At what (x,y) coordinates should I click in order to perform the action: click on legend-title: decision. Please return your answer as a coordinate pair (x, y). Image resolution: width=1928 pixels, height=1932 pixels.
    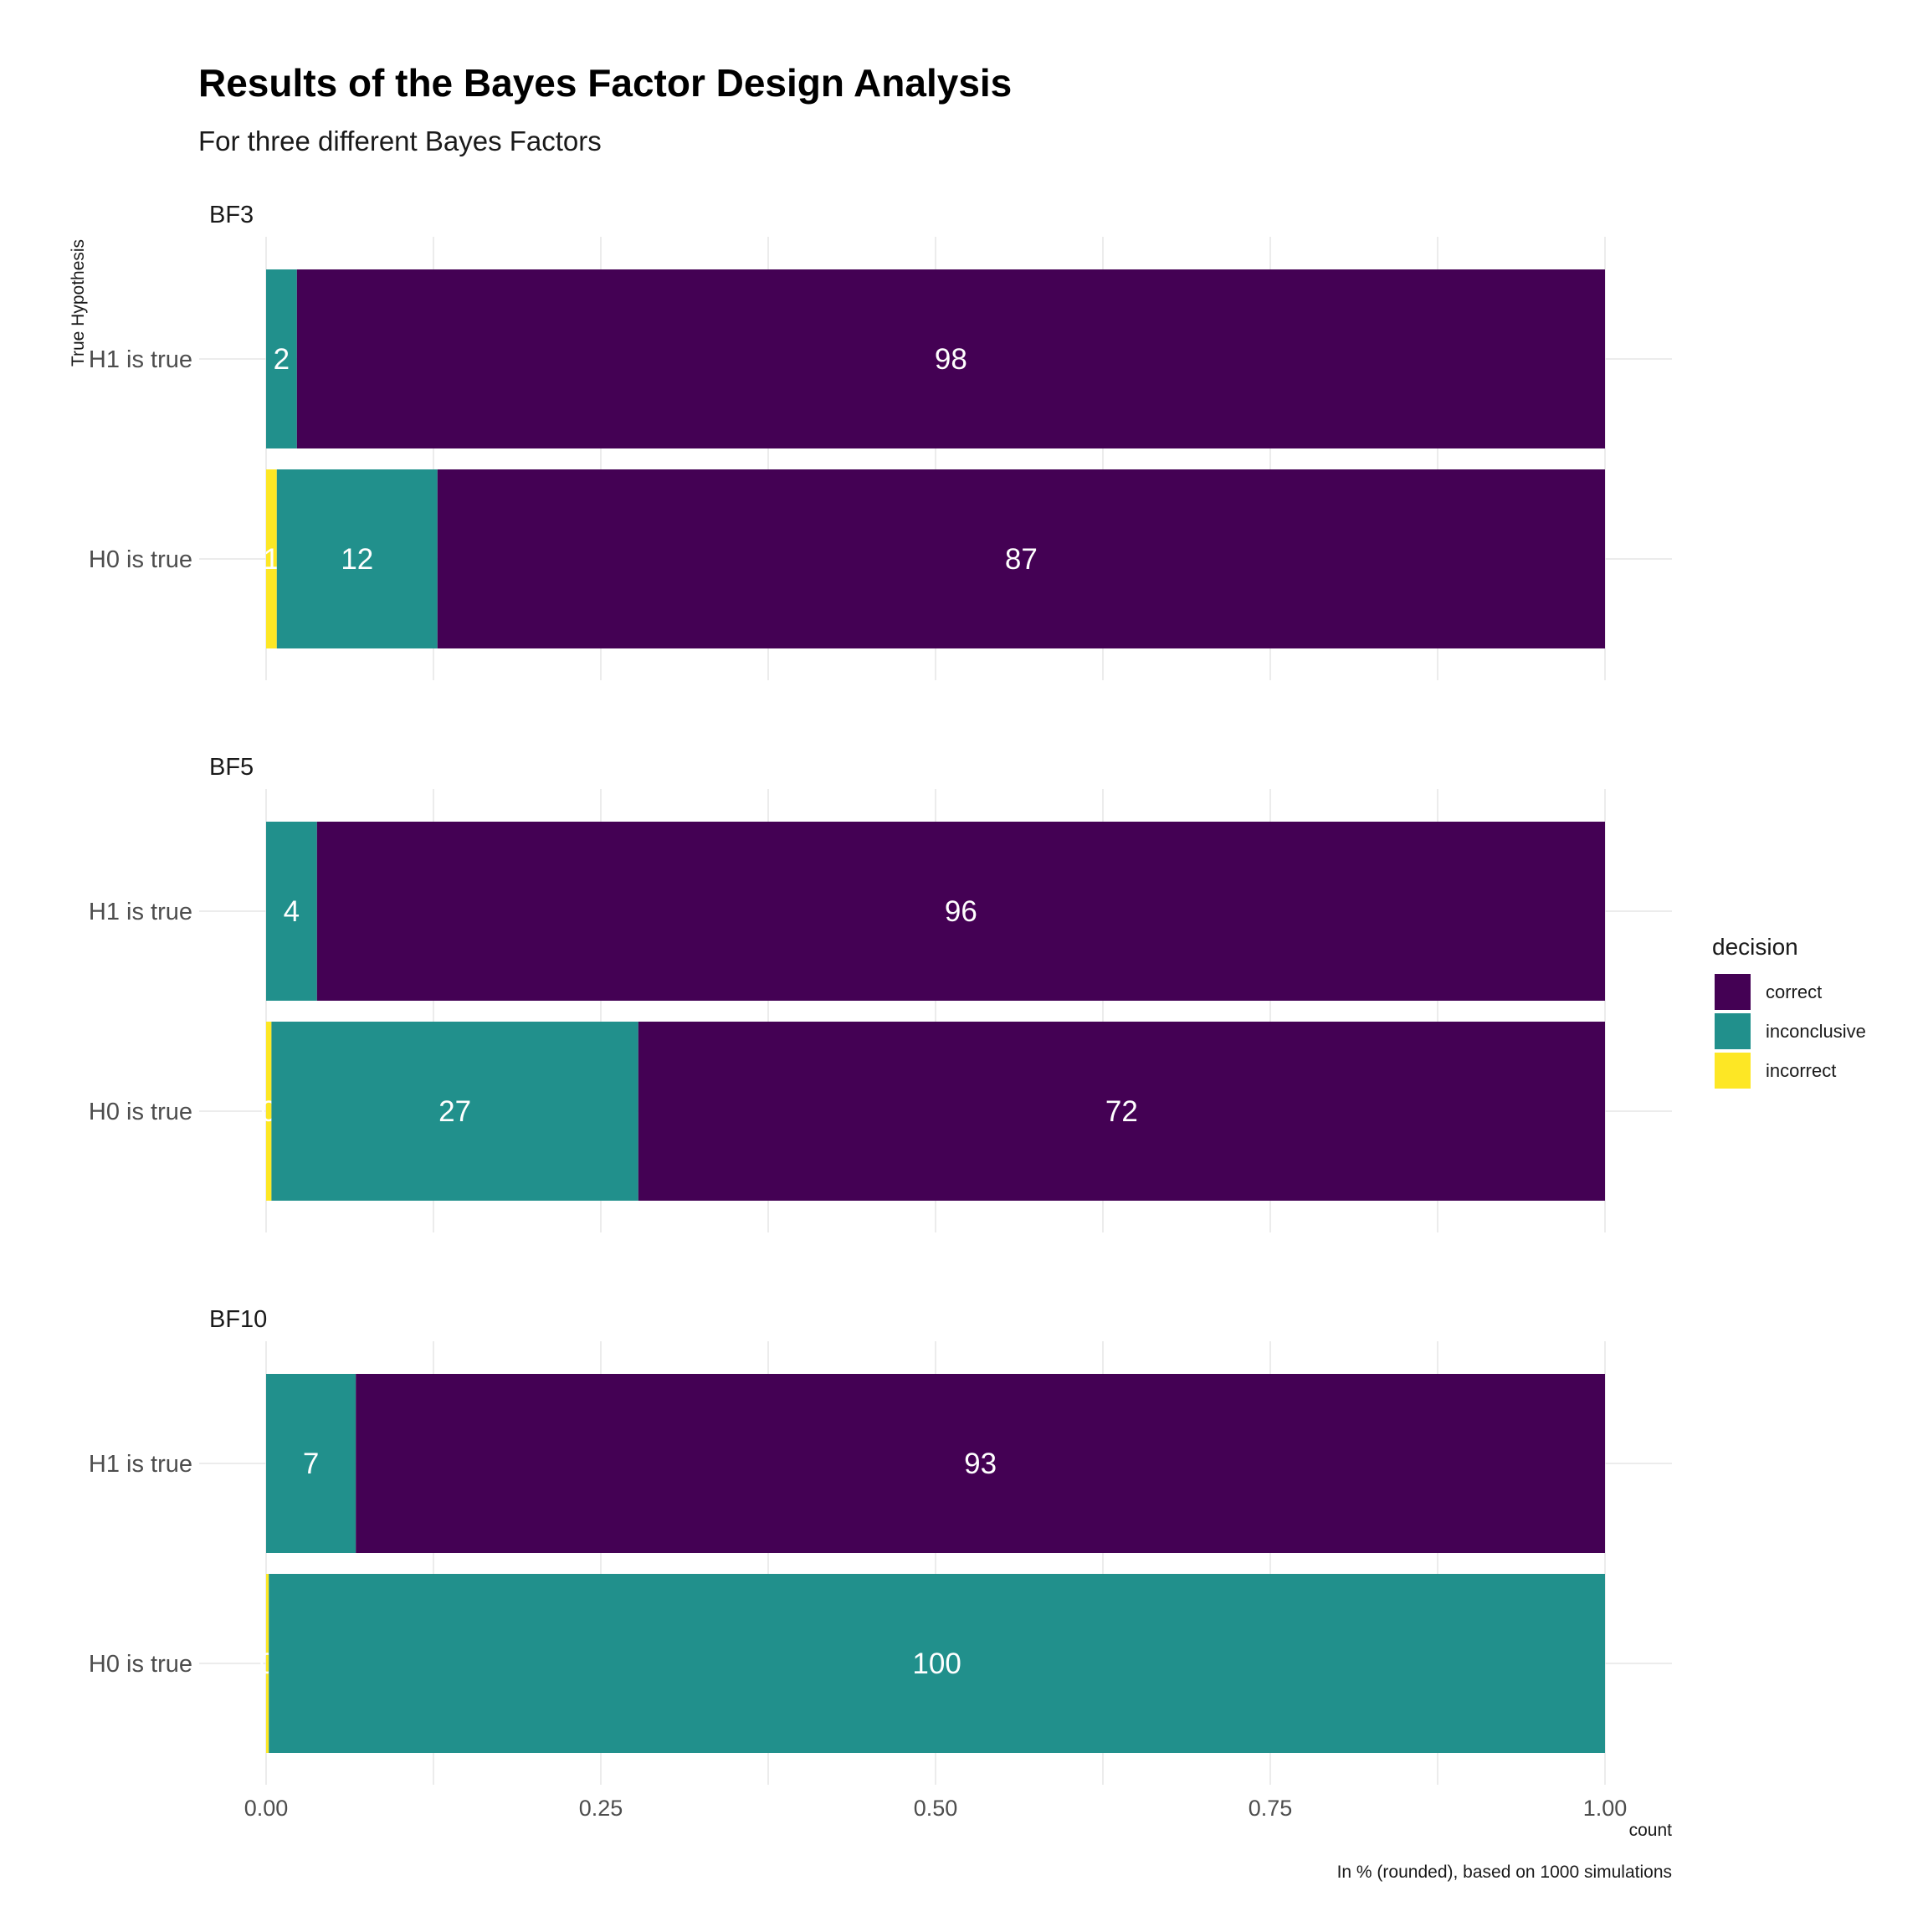
    Looking at the image, I should click on (1755, 947).